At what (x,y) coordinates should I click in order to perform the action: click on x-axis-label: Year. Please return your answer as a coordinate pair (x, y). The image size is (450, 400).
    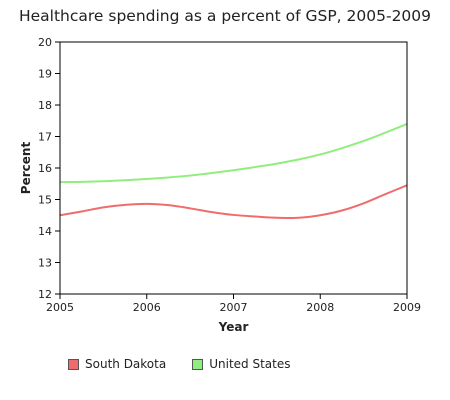
    Looking at the image, I should click on (233, 327).